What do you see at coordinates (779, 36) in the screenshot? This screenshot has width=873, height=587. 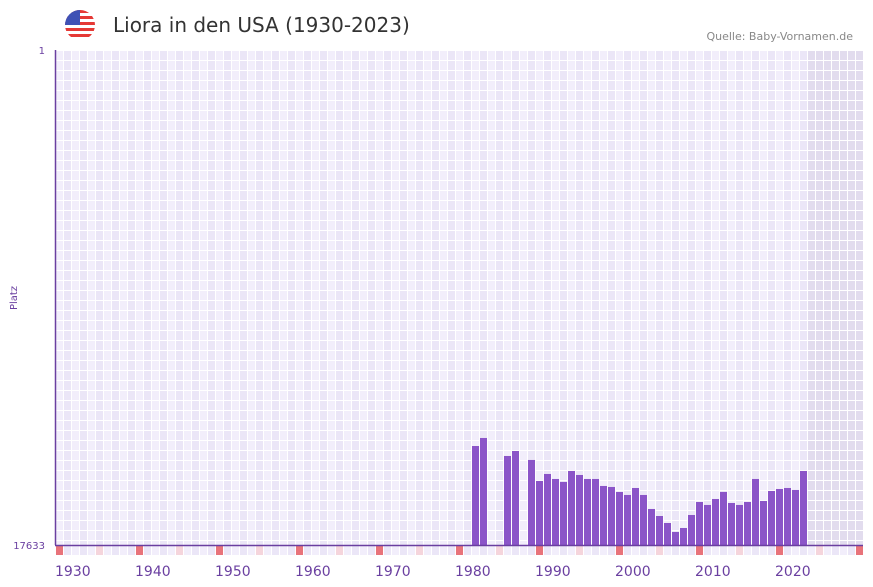 I see `source-link: Quelle: Baby-Vornamen.de` at bounding box center [779, 36].